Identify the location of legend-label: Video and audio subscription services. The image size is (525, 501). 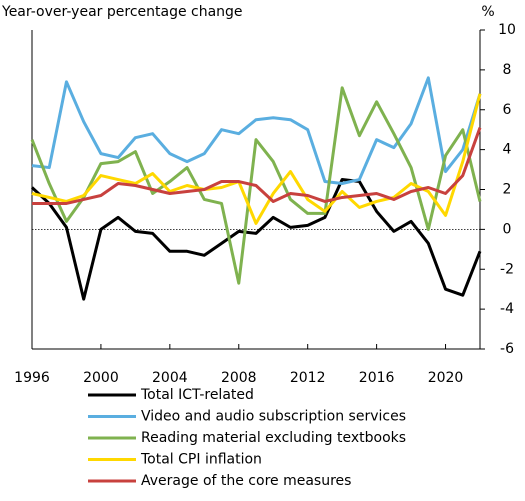
(273, 417).